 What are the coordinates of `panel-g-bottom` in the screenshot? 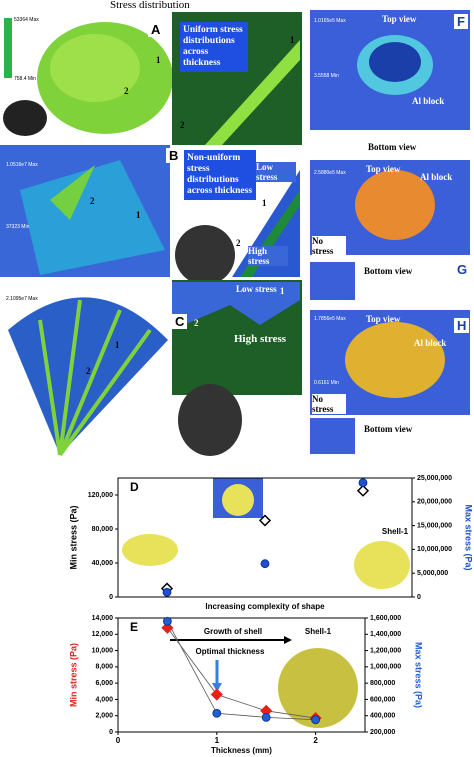 It's located at (332, 281).